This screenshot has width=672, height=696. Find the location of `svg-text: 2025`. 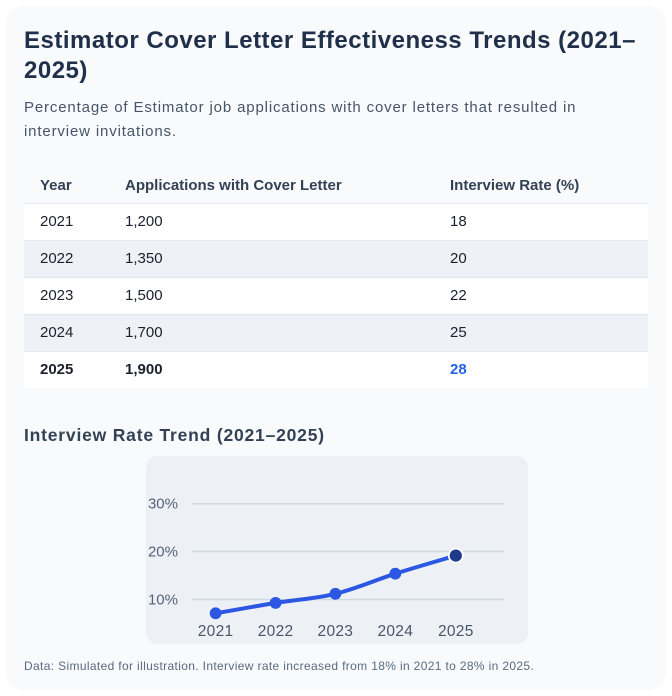

svg-text: 2025 is located at coordinates (456, 631).